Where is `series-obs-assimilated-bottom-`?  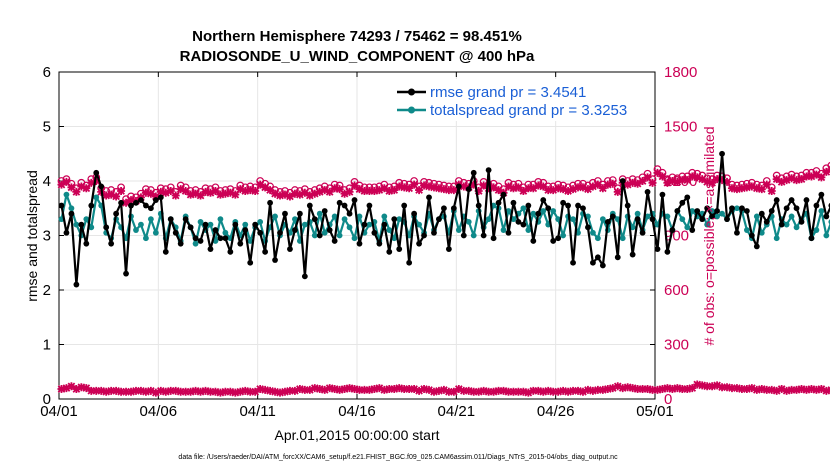 series-obs-assimilated-bottom- is located at coordinates (443, 388).